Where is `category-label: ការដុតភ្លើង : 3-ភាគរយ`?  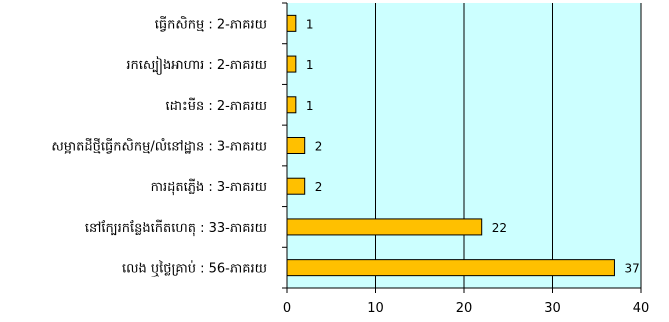 category-label: ការដុតភ្លើង : 3-ភាគរយ is located at coordinates (209, 187).